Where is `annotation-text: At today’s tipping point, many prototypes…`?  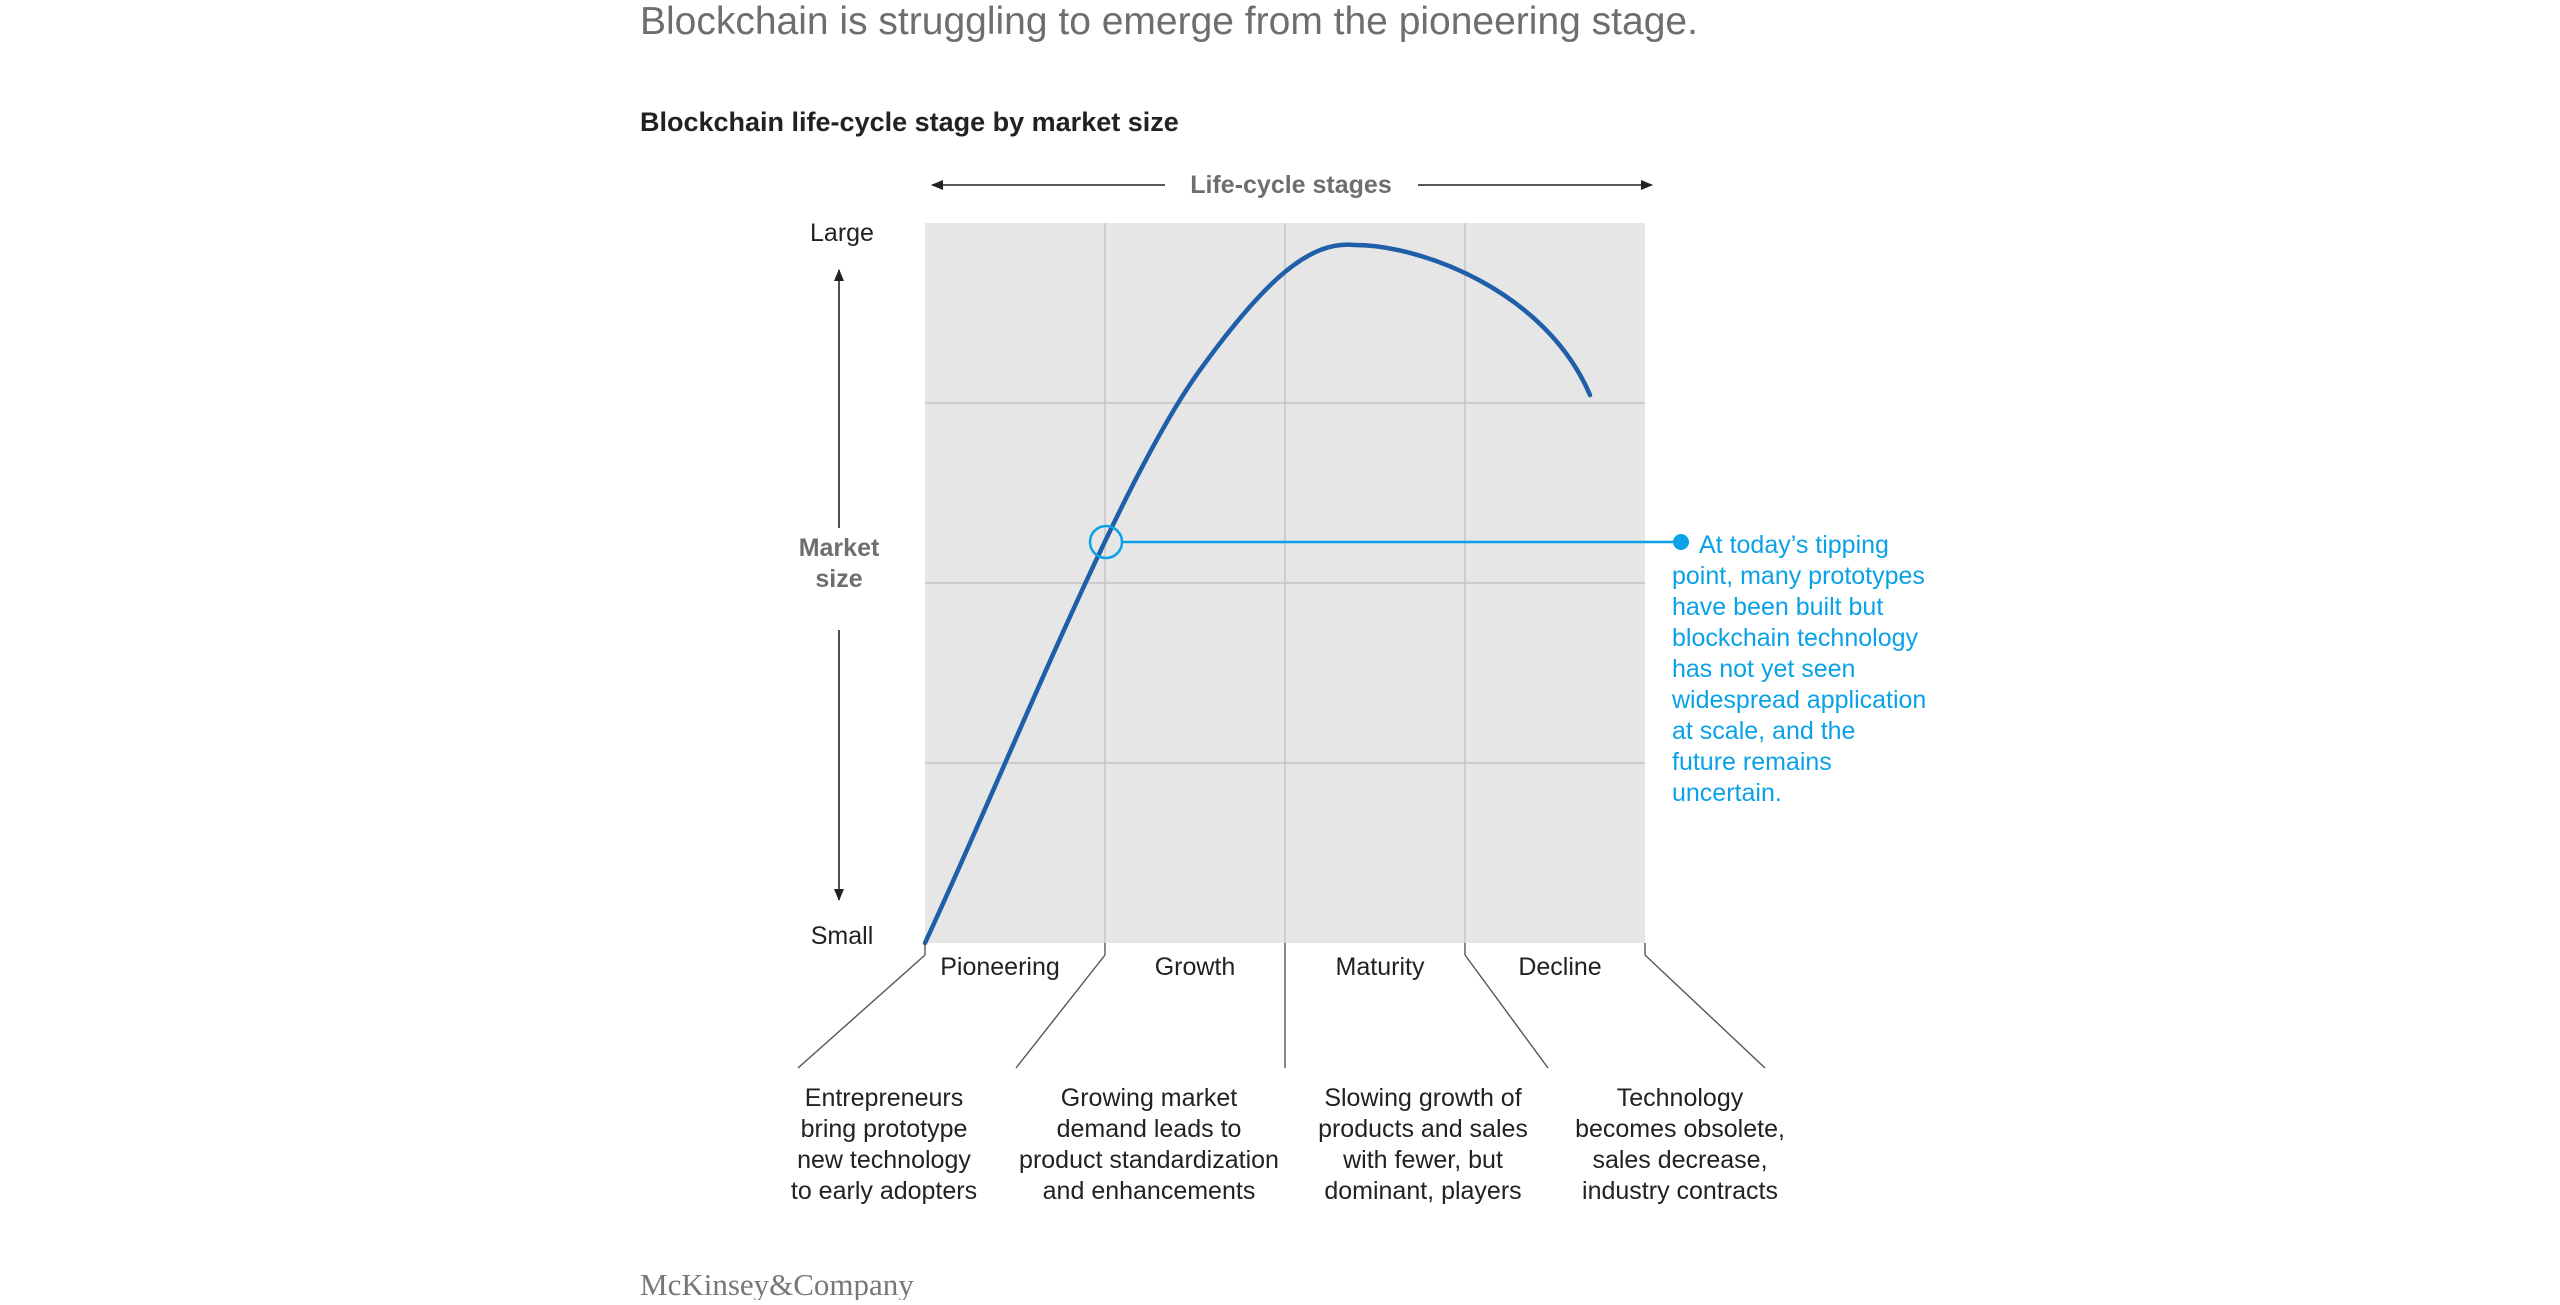
annotation-text: At today’s tipping point, many prototypes… is located at coordinates (1798, 669).